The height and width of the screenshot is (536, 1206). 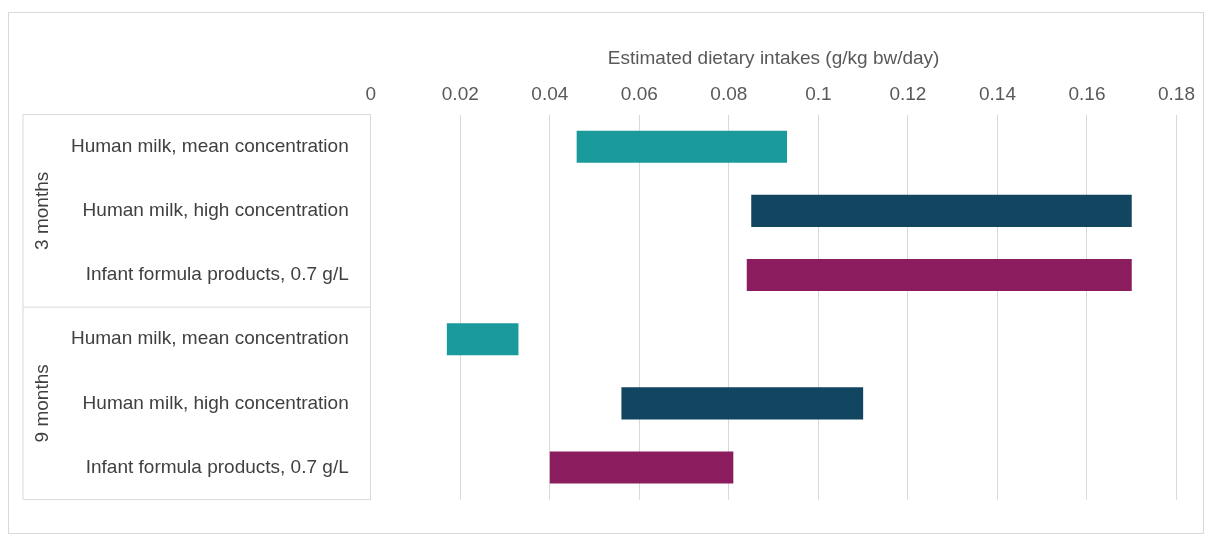 I want to click on x-axis-title: Estimated dietary intakes (g/kg bw/day), so click(x=773, y=57).